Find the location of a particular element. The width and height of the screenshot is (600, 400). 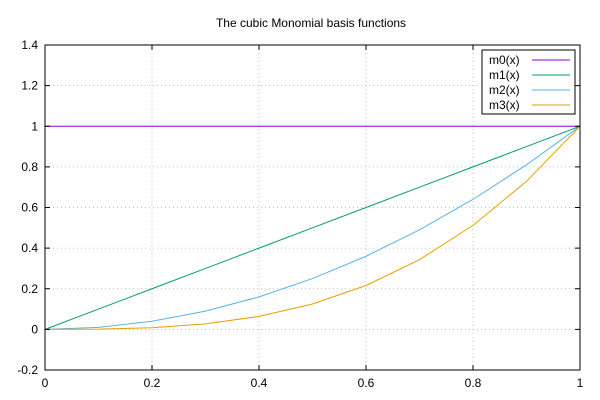

y-tick-label: 0.8 is located at coordinates (29, 167).